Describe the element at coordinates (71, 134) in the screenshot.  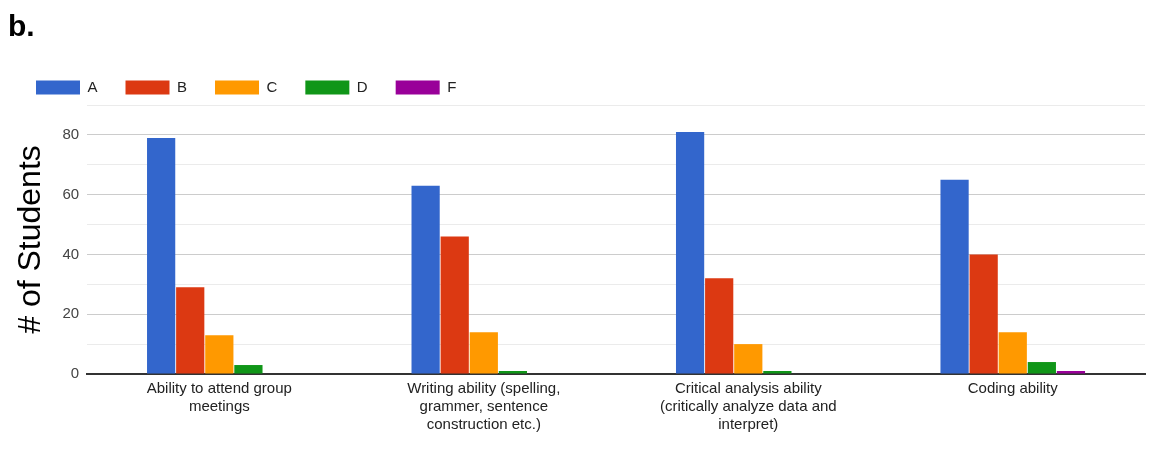
I see `y-tick-label: 80` at that location.